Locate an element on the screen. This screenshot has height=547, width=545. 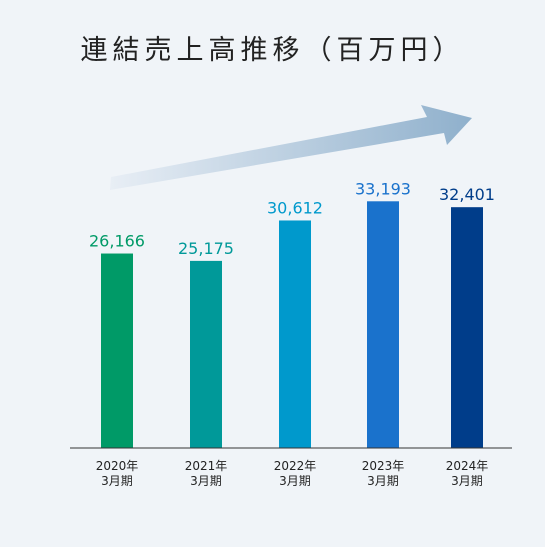
x-tick-label-2-1: 3月期 is located at coordinates (295, 481).